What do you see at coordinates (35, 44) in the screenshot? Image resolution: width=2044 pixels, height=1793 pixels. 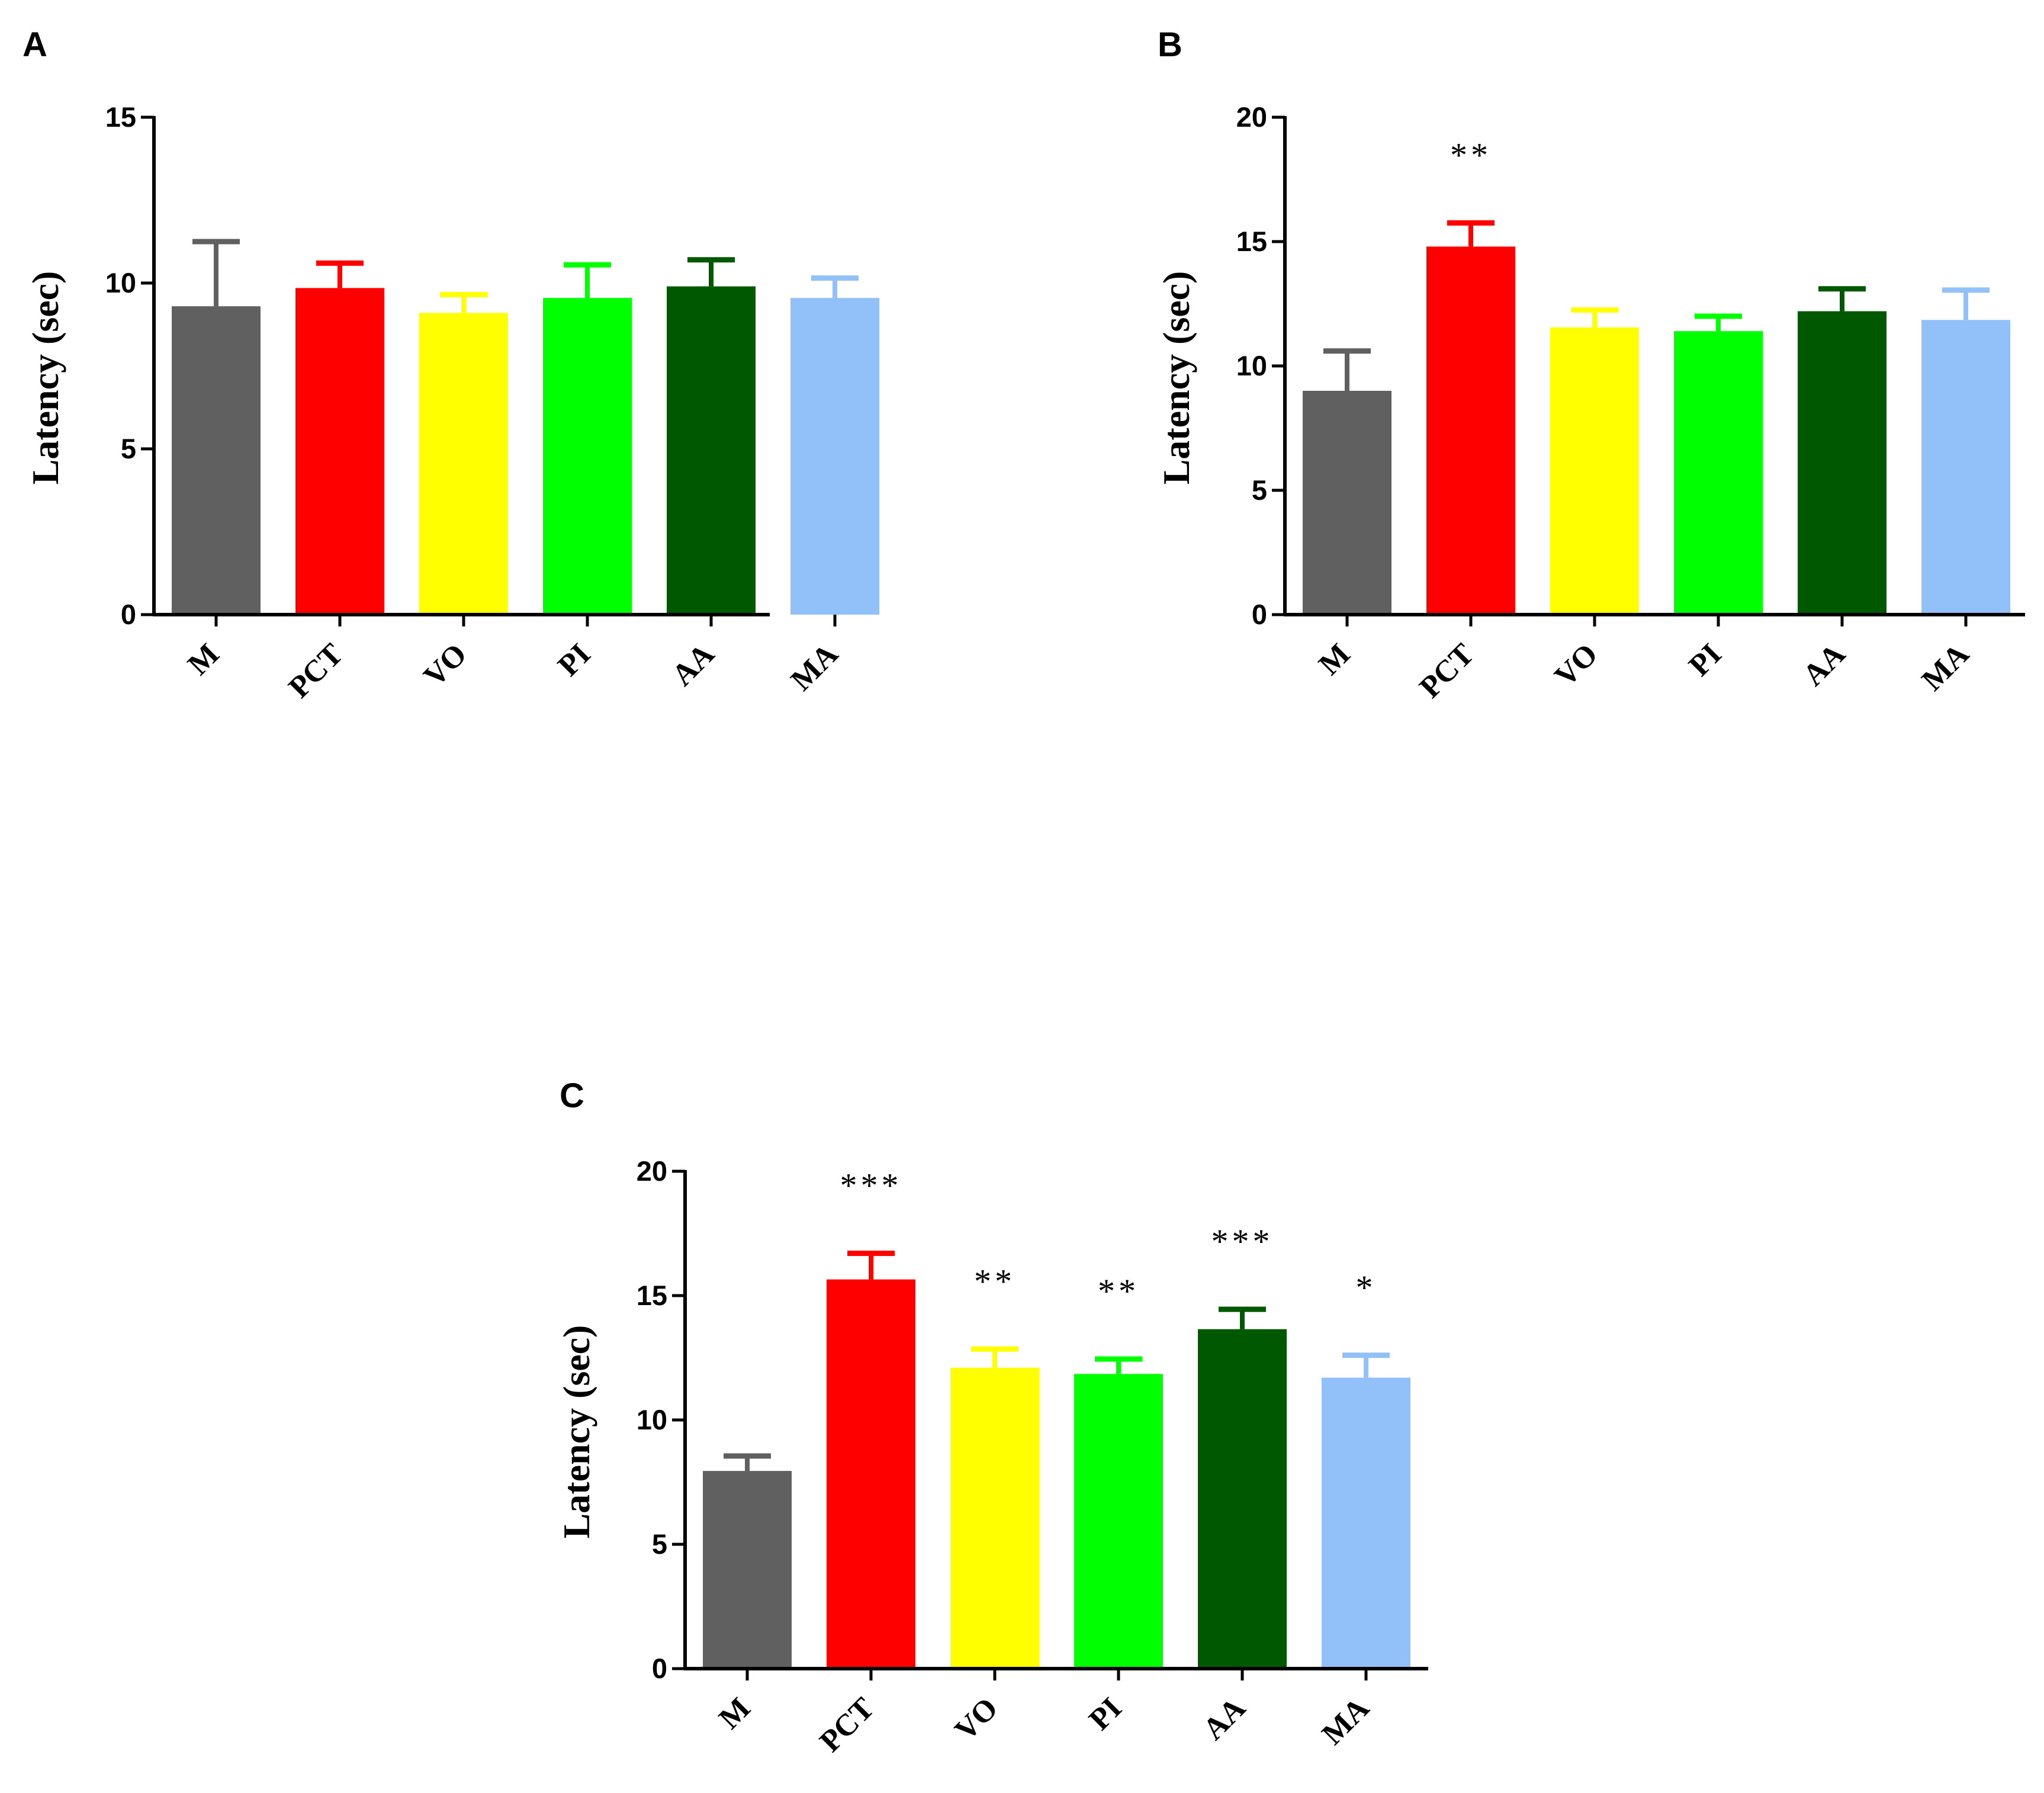 I see `panel-letter: A` at bounding box center [35, 44].